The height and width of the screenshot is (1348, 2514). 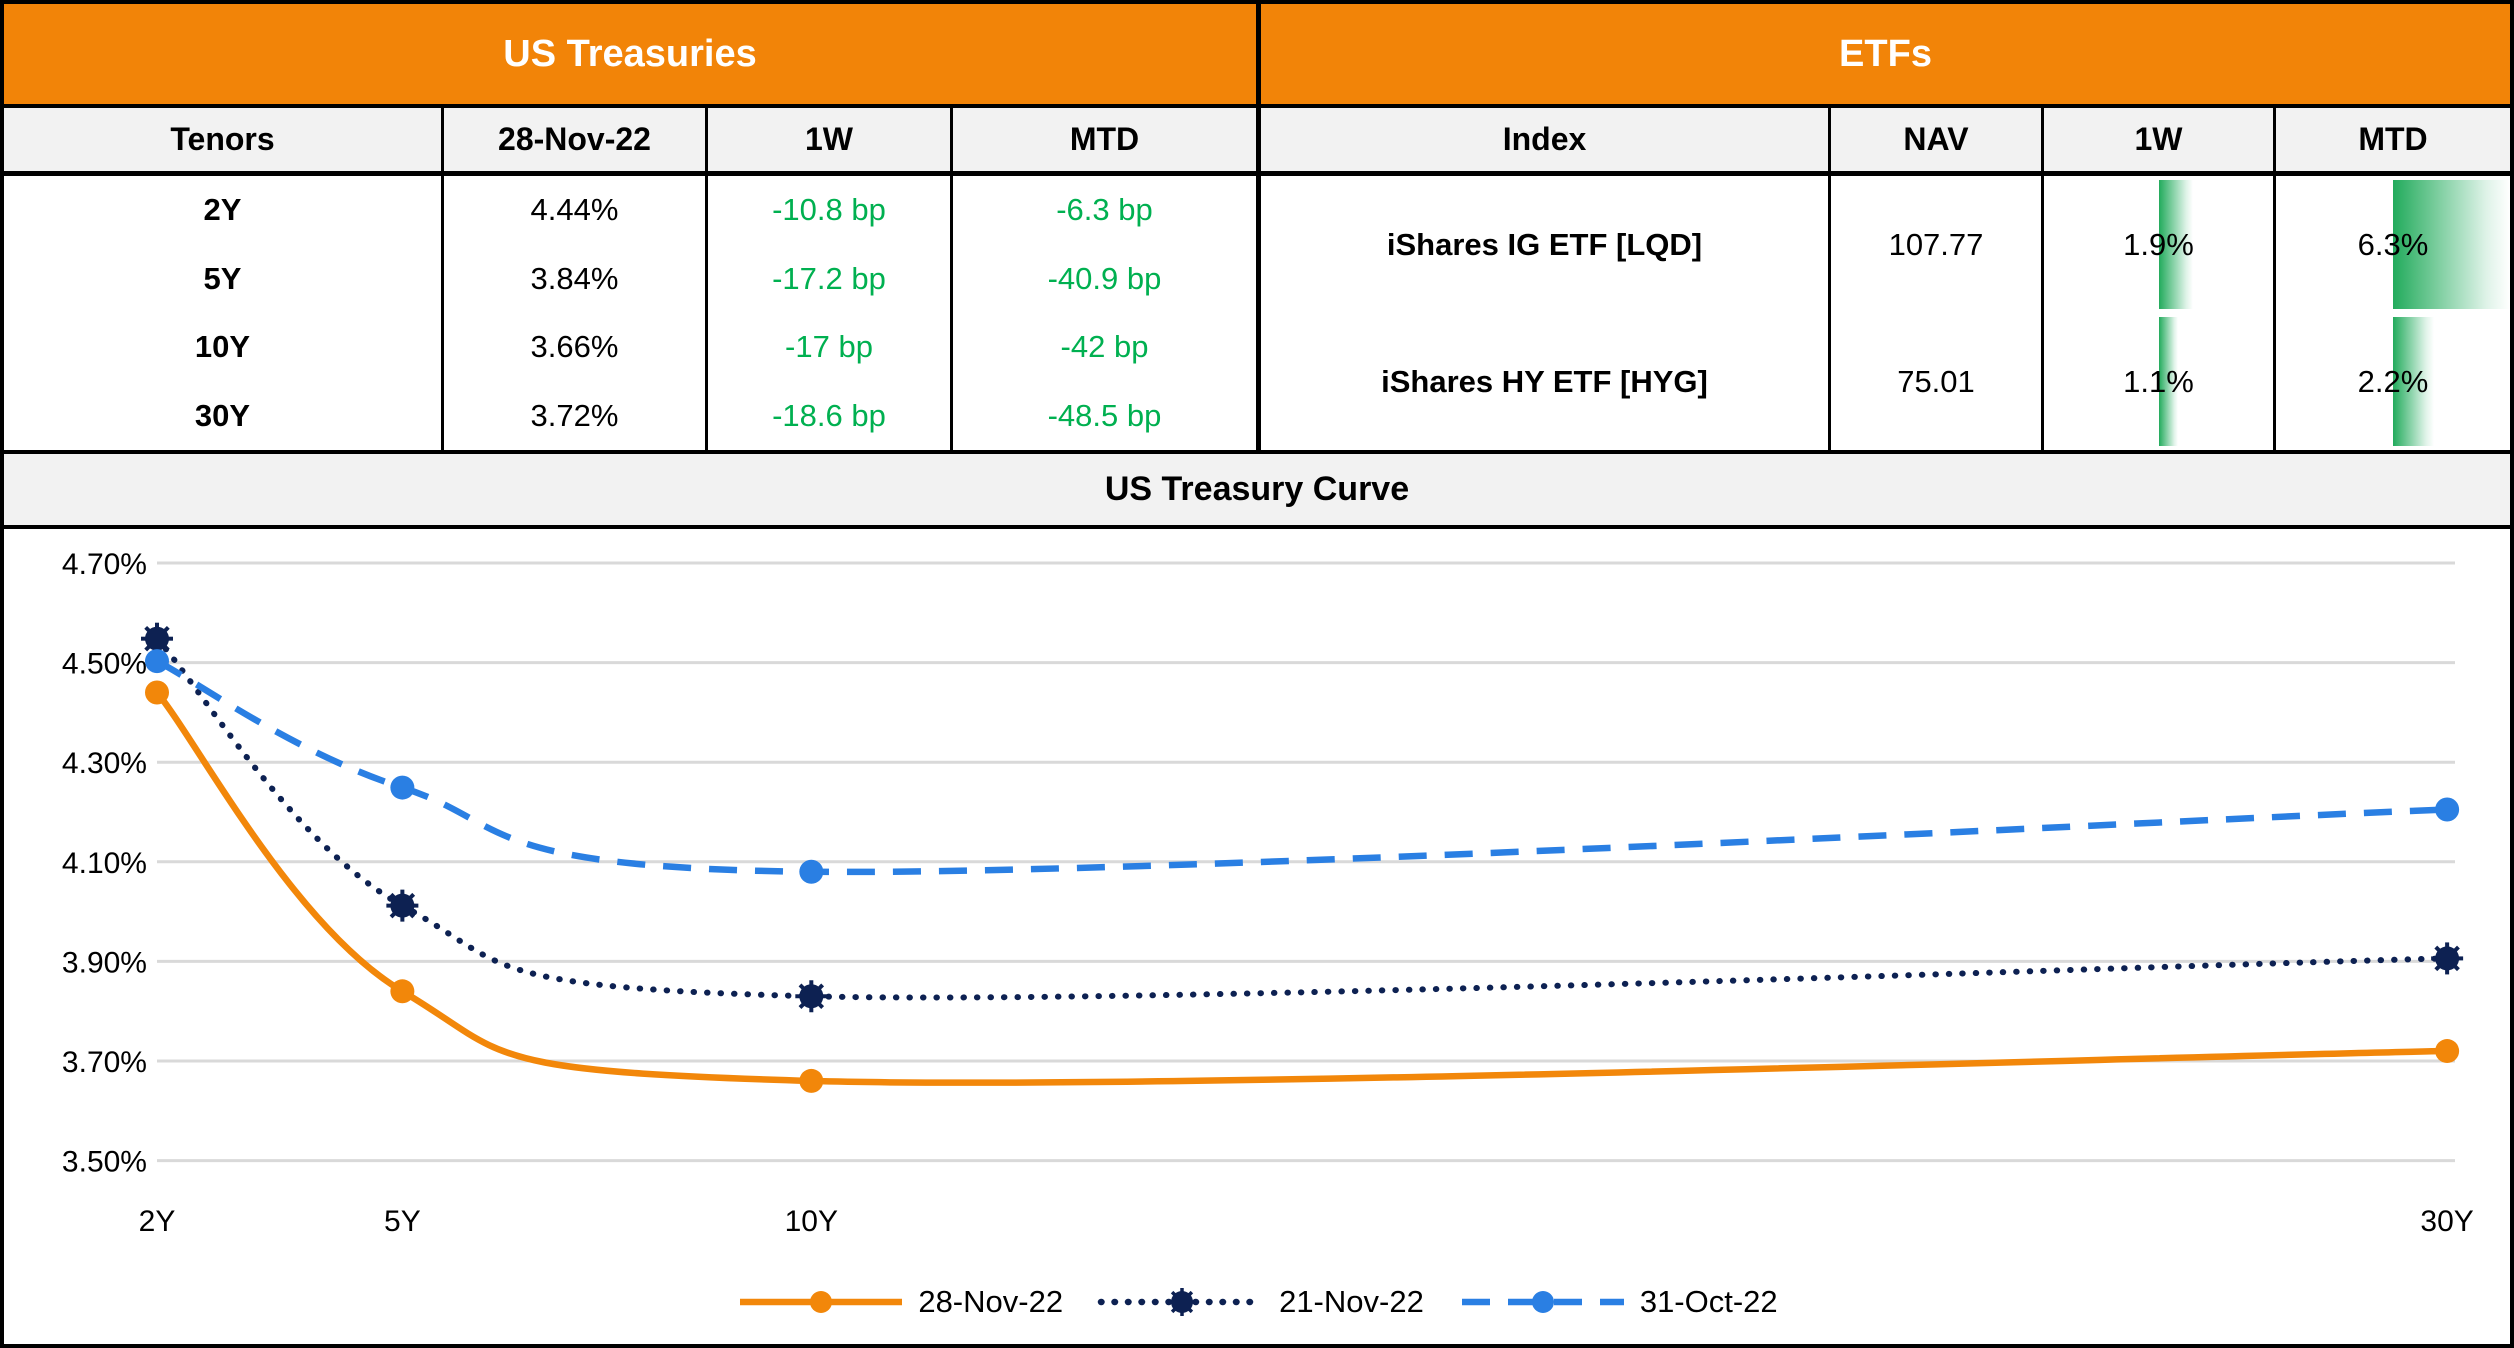 I want to click on svg-text: 3.50%, so click(x=104, y=1162).